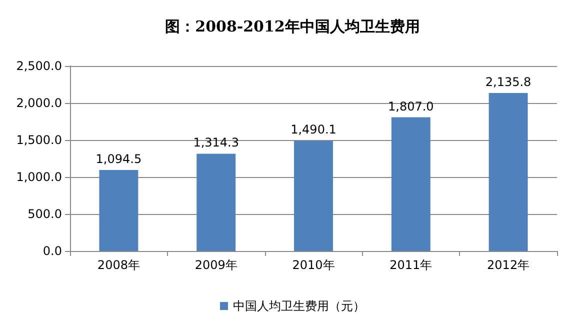 The height and width of the screenshot is (331, 585). What do you see at coordinates (216, 265) in the screenshot?
I see `x-tick-label: 2009年` at bounding box center [216, 265].